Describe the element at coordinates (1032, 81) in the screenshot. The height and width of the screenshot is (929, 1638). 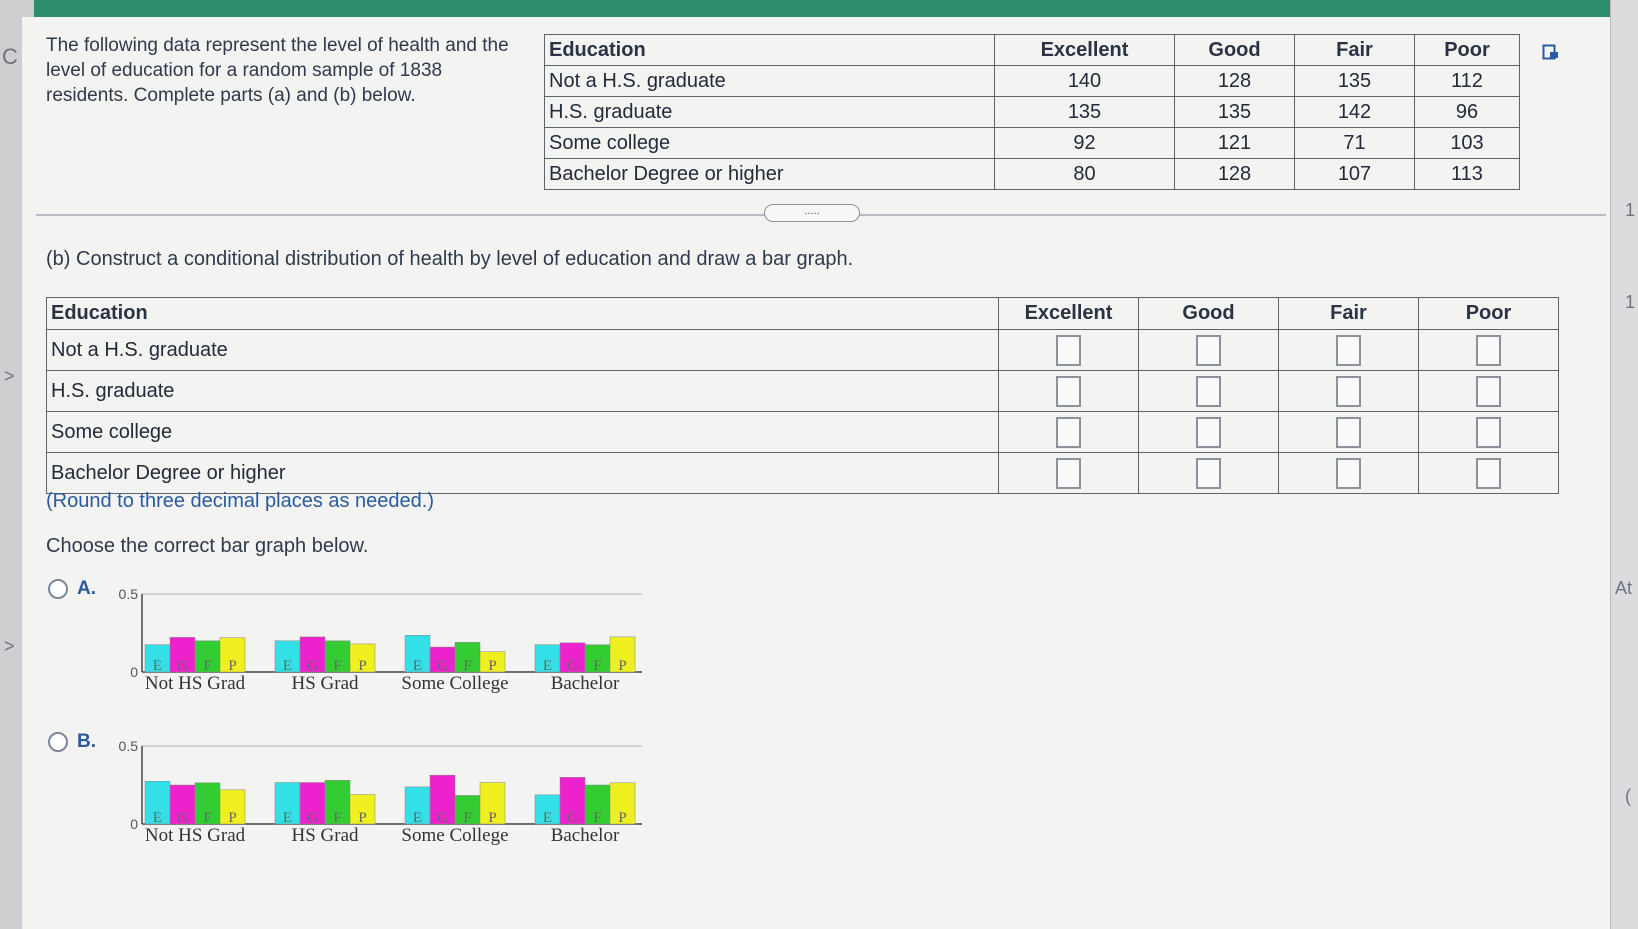
I see `table-row: Not a H.S. graduate 140 128 135 112` at that location.